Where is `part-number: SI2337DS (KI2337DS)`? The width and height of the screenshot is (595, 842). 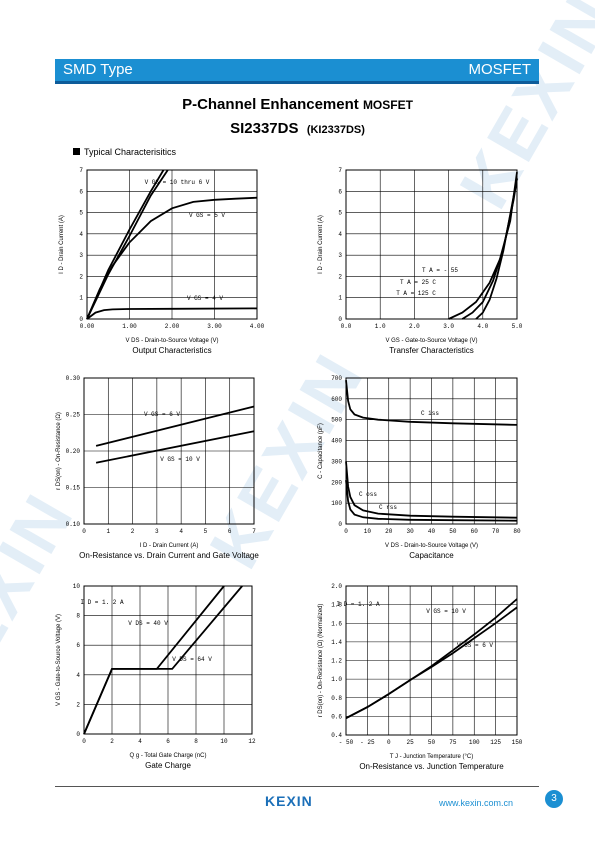
part-number: SI2337DS (KI2337DS) is located at coordinates (297, 128).